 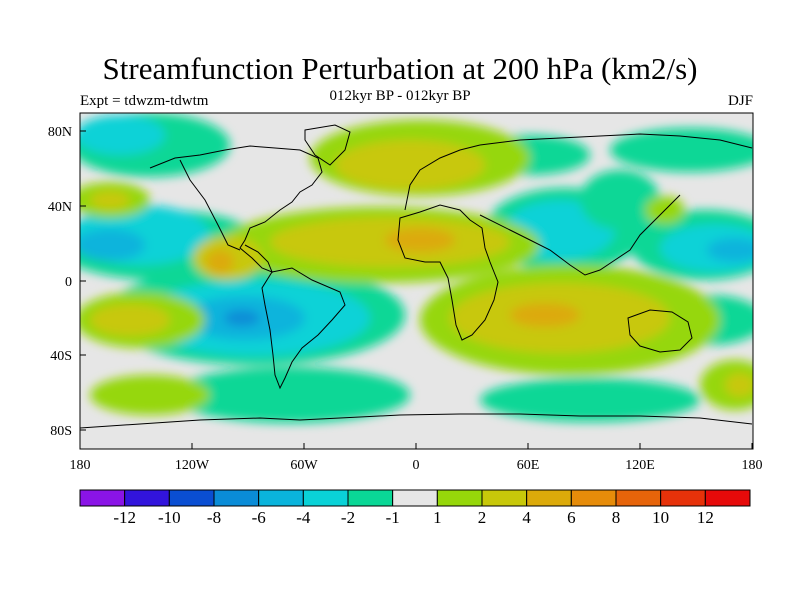 What do you see at coordinates (393, 517) in the screenshot?
I see `colorbar-label: -1` at bounding box center [393, 517].